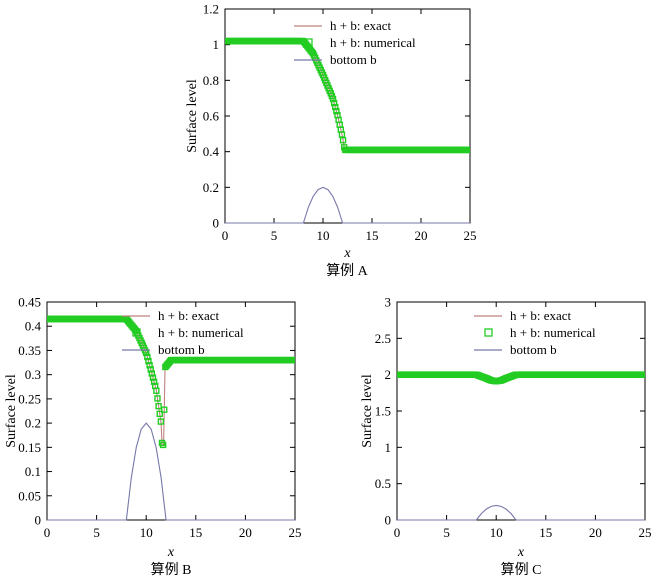 This screenshot has width=656, height=581. What do you see at coordinates (521, 570) in the screenshot?
I see `chart-caption: 算例 C` at bounding box center [521, 570].